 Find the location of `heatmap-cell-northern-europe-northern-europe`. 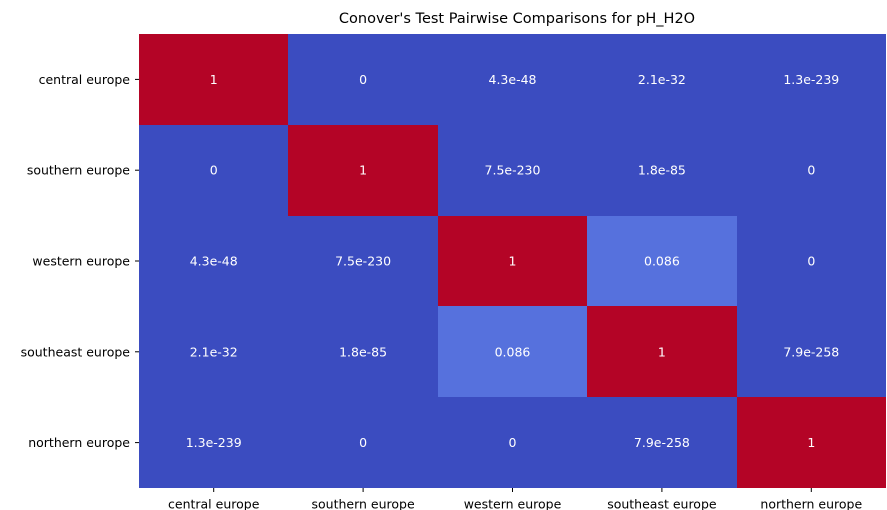

heatmap-cell-northern-europe-northern-europe is located at coordinates (811, 442).